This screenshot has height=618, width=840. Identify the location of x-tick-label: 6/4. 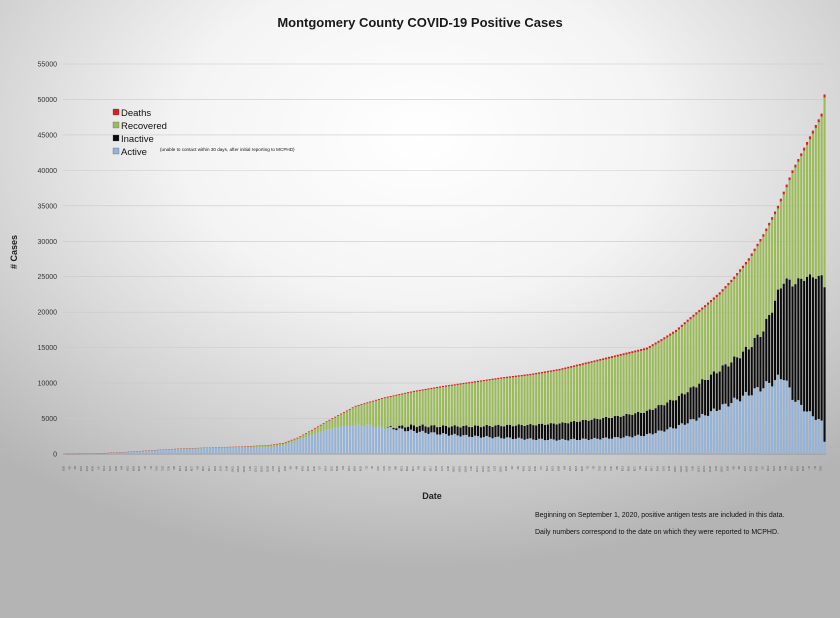
(122, 467).